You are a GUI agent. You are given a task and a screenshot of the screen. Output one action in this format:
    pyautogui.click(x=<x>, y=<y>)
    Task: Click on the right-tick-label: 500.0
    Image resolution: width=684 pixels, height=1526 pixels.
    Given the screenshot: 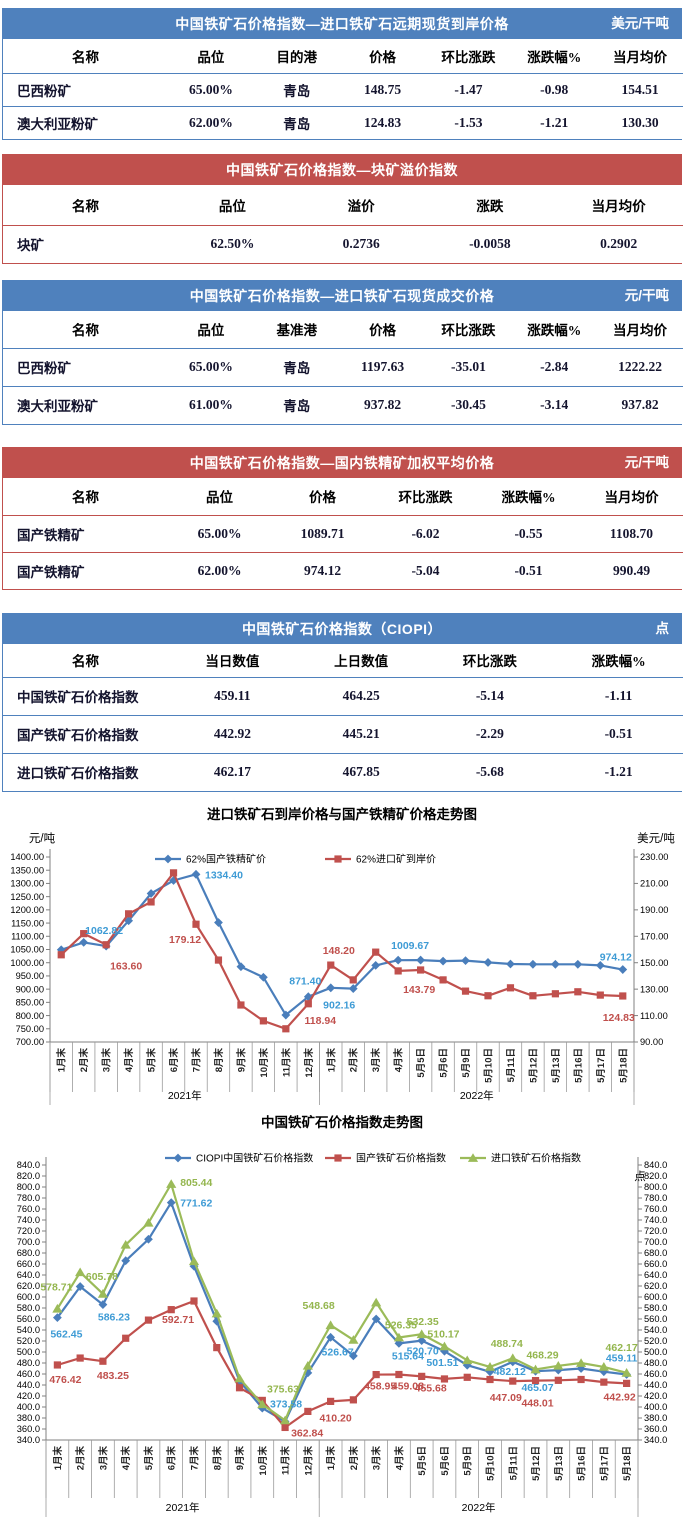 What is the action you would take?
    pyautogui.click(x=655, y=1352)
    